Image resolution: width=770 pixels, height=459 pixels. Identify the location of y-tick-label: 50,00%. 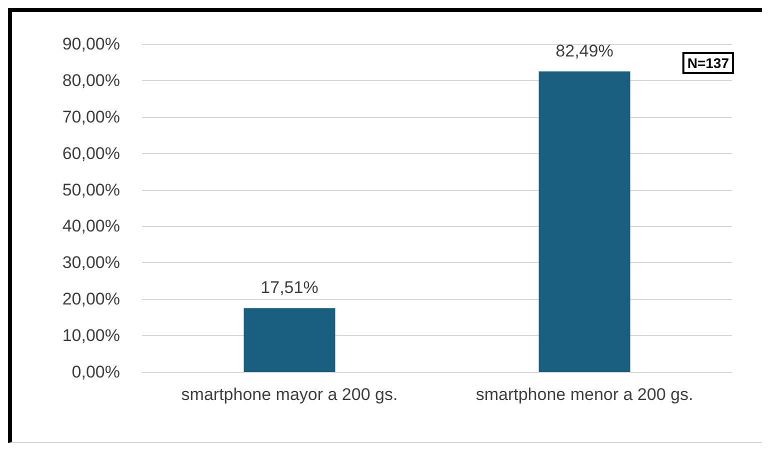
(91, 190).